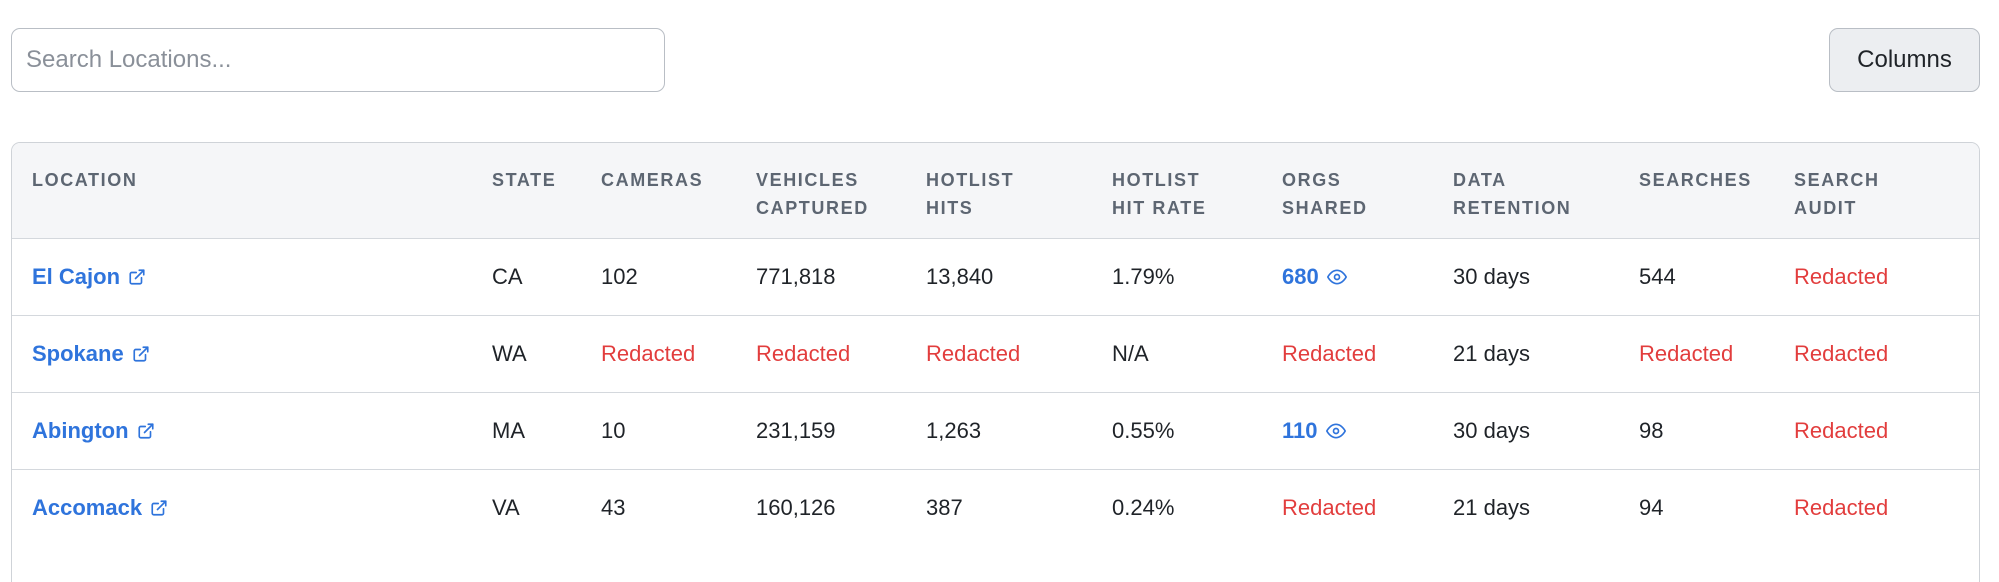 This screenshot has height=582, width=1999. I want to click on cell-searches: Redacted, so click(1686, 353).